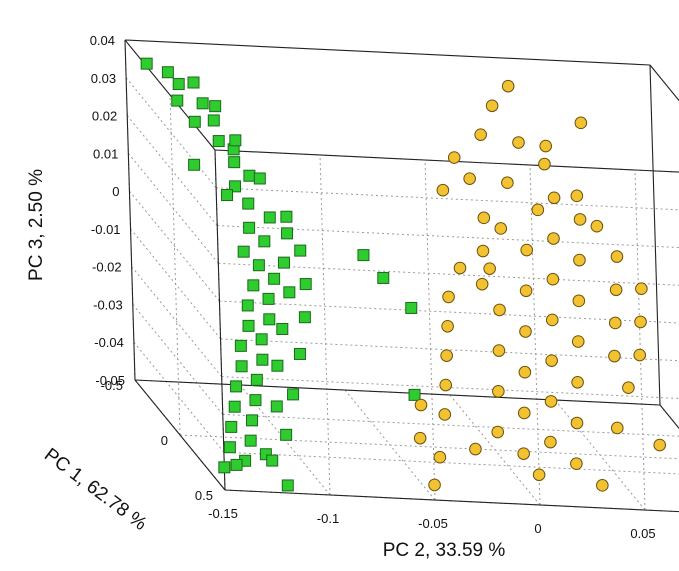 Image resolution: width=679 pixels, height=571 pixels. What do you see at coordinates (105, 153) in the screenshot?
I see `z-tick-label: 0.01` at bounding box center [105, 153].